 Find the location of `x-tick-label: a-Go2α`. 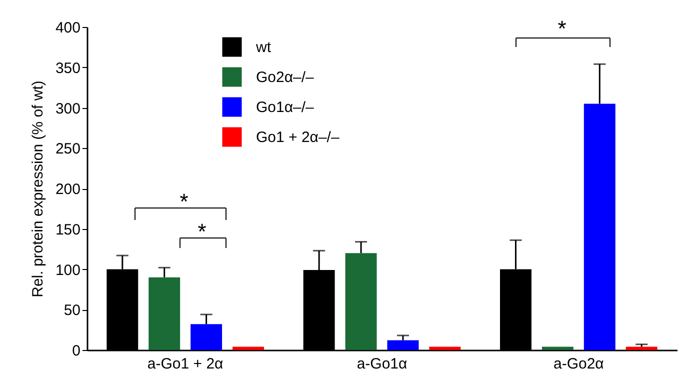

x-tick-label: a-Go2α is located at coordinates (578, 364).